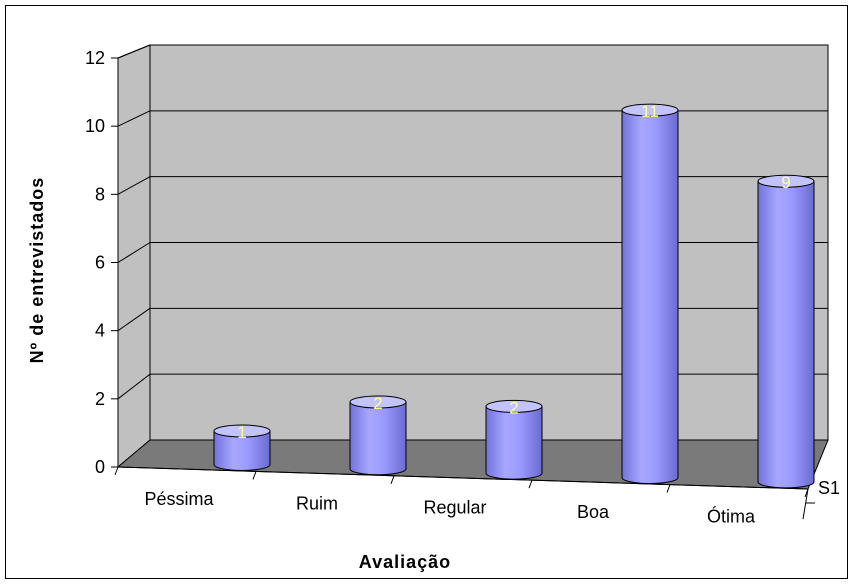  I want to click on y-tick-label: 10, so click(95, 126).